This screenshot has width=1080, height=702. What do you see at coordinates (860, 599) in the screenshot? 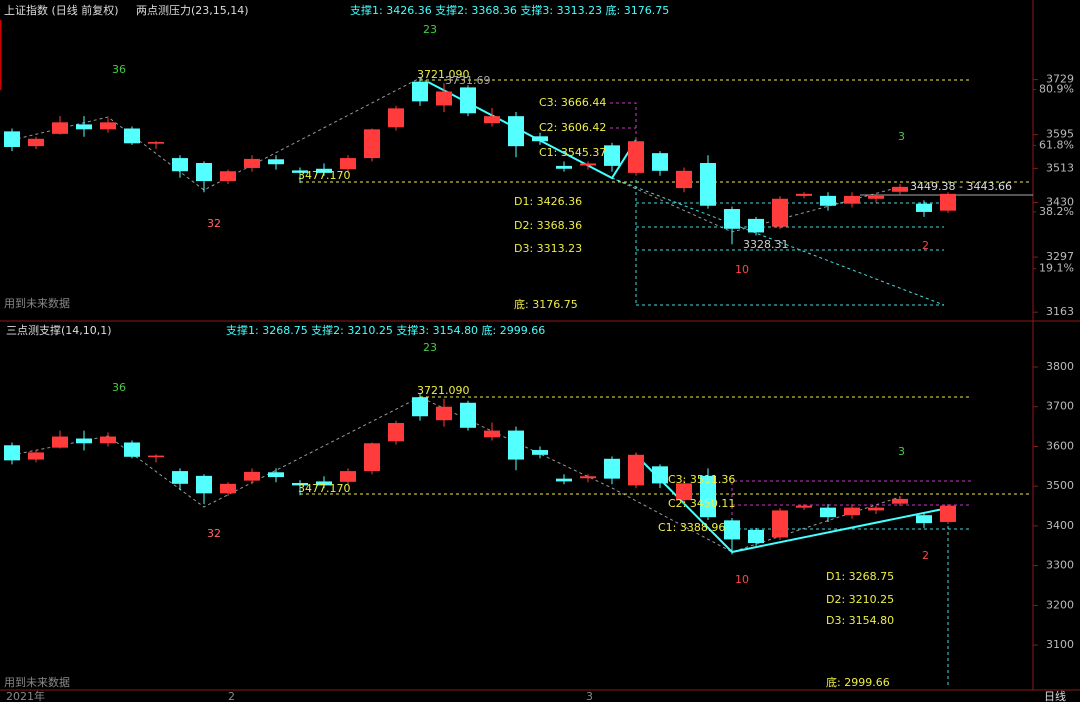
I see `annotation: D2: 3210.25` at bounding box center [860, 599].